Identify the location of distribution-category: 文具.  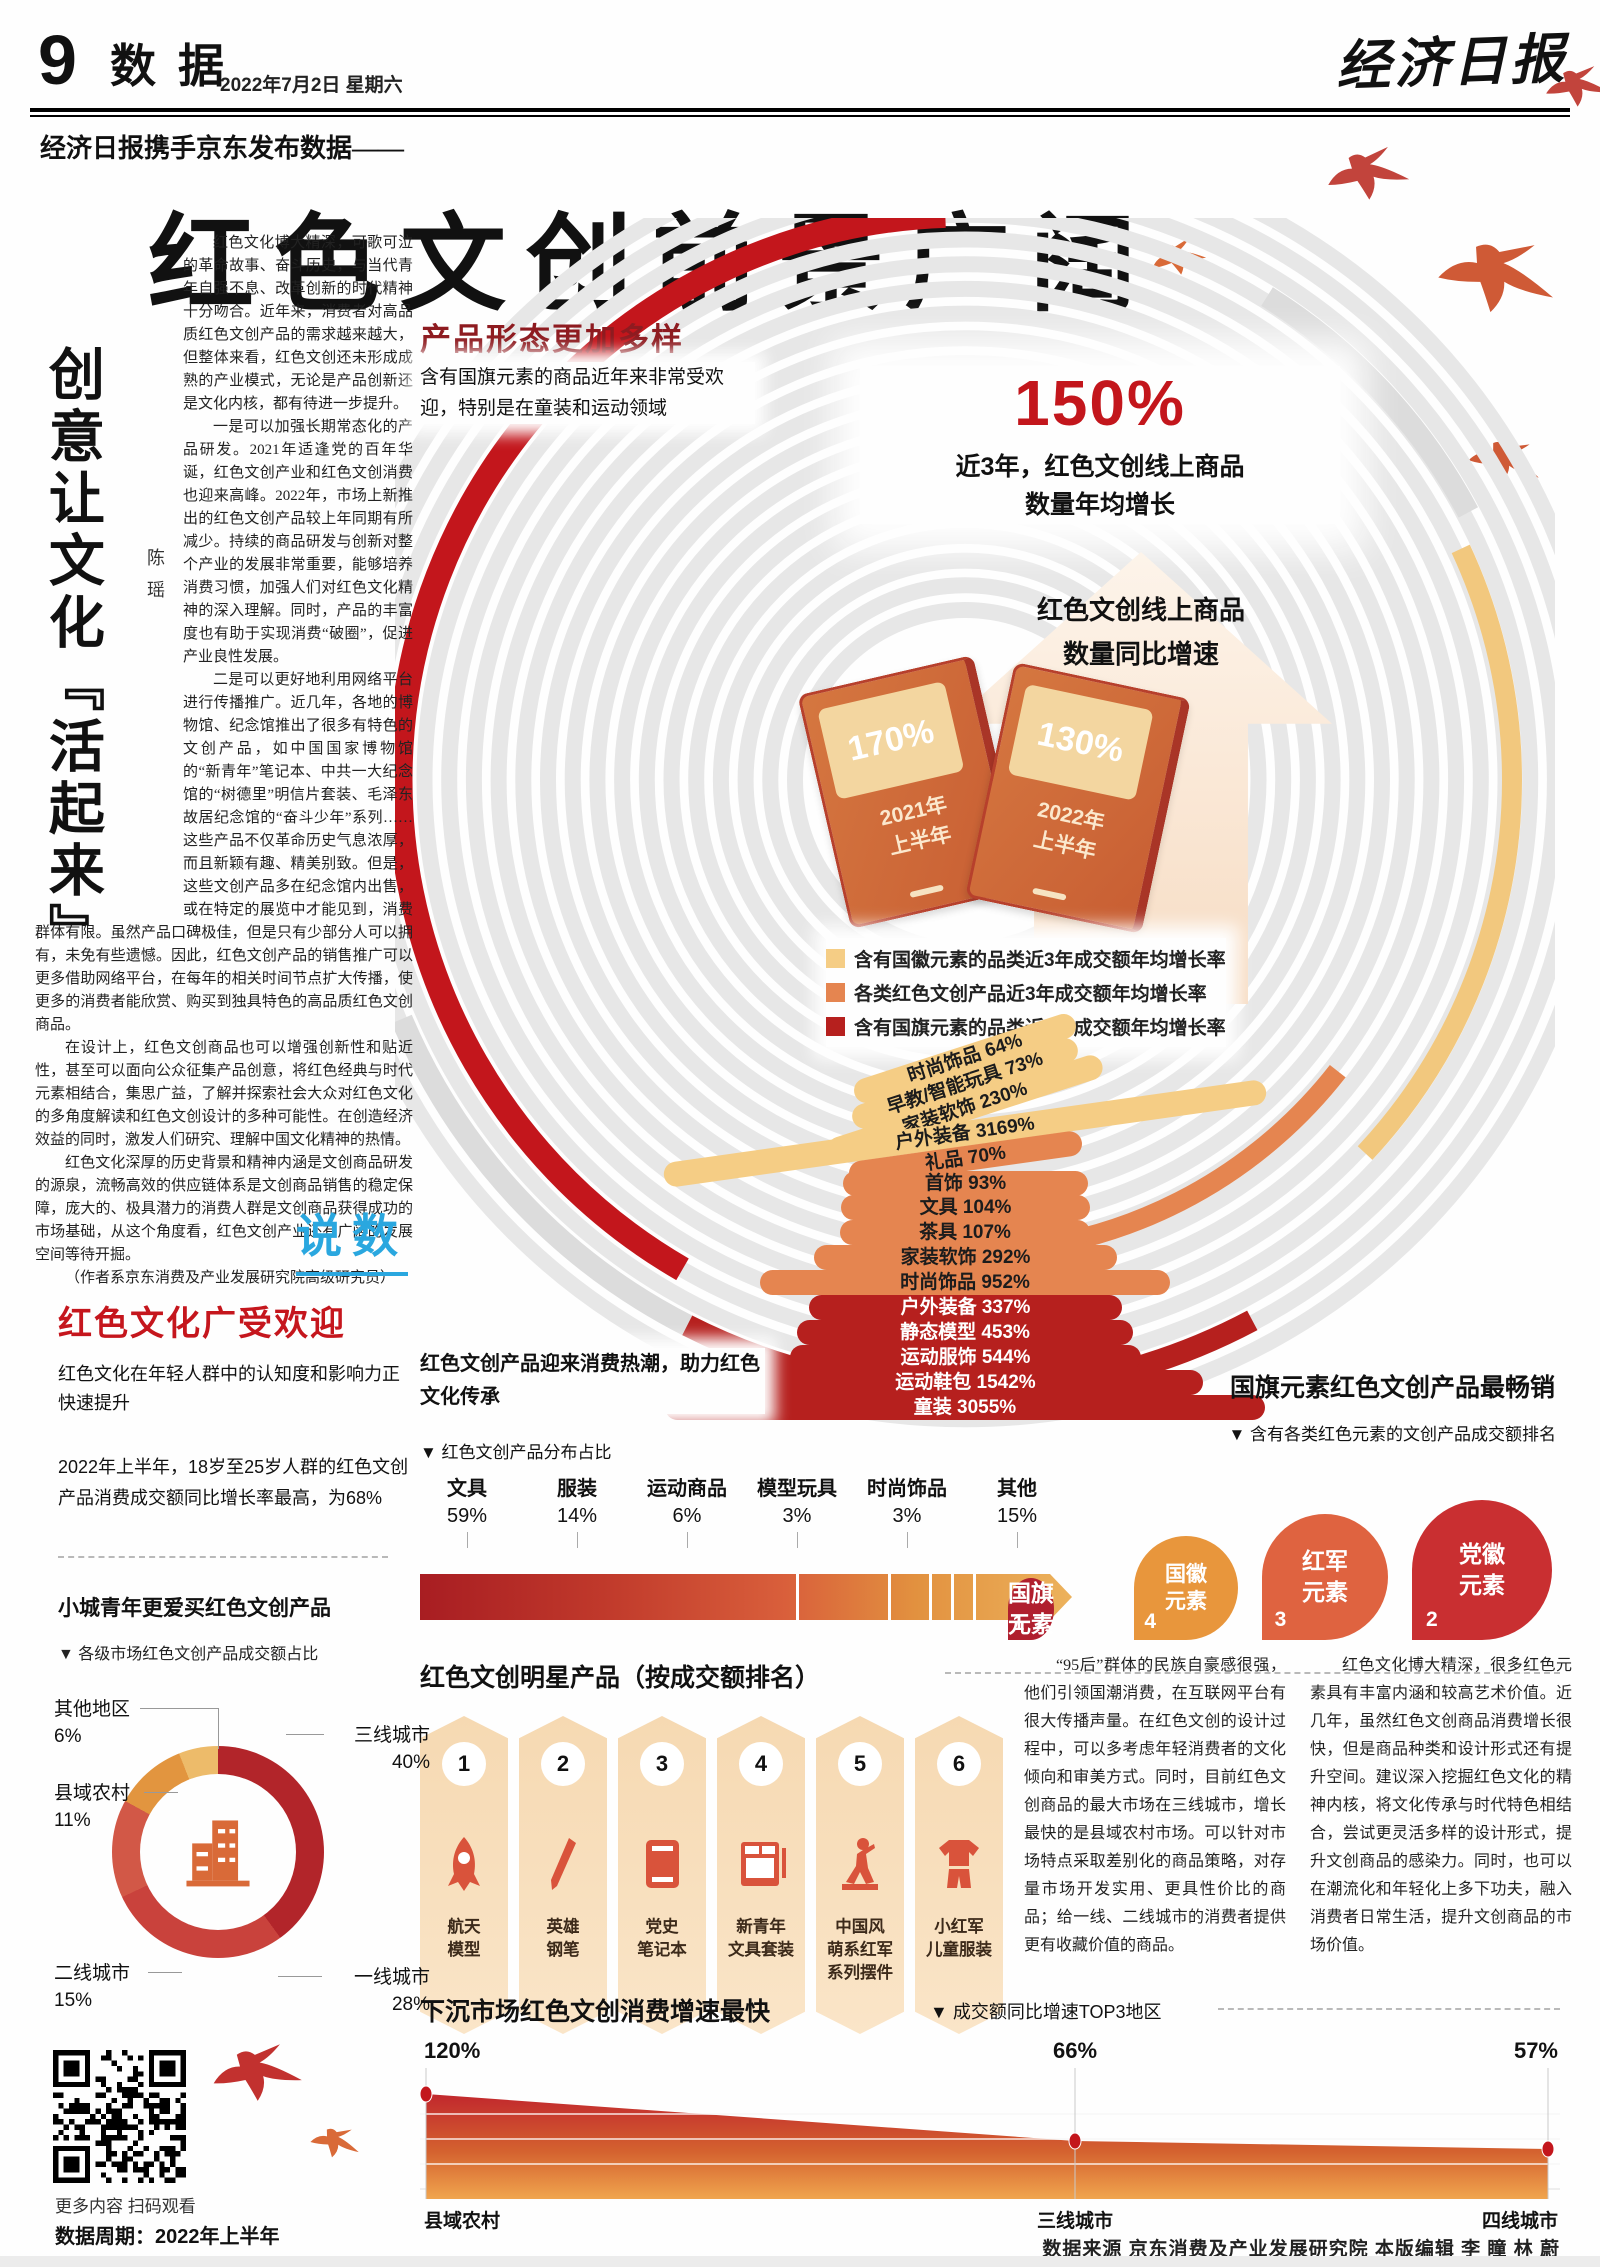
(467, 1489).